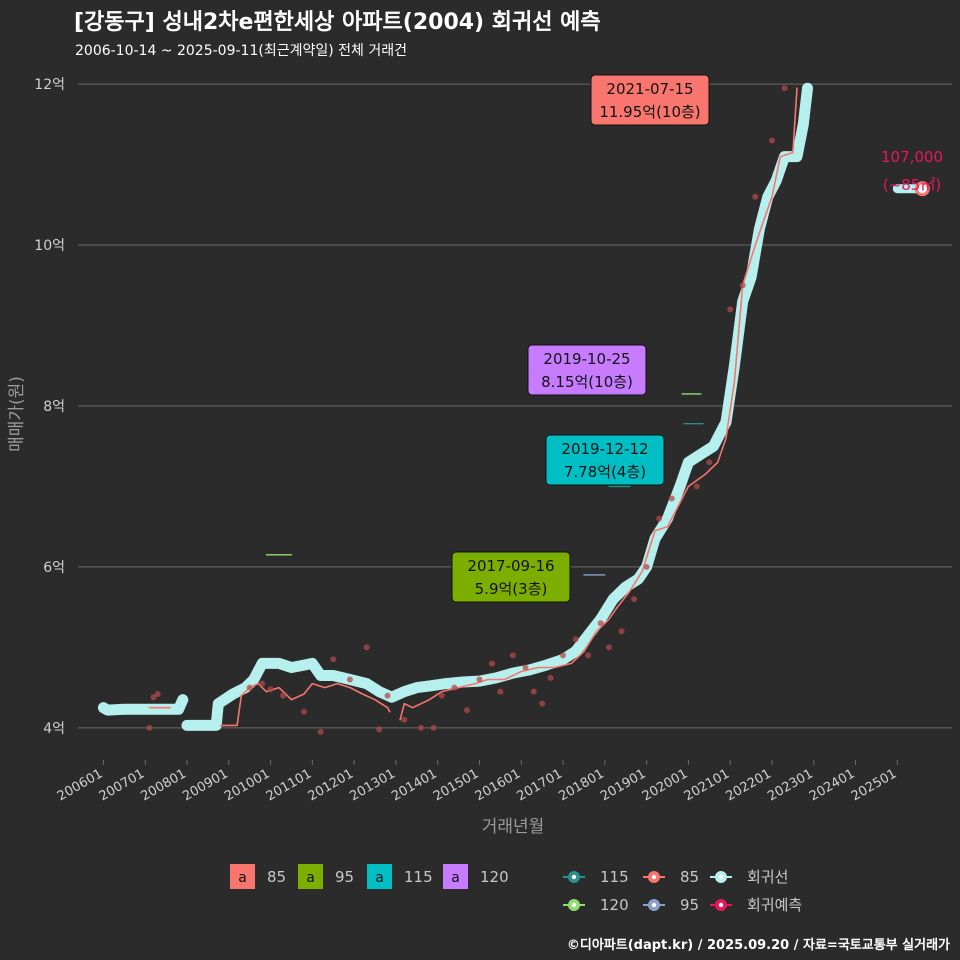 This screenshot has width=960, height=960. Describe the element at coordinates (49, 246) in the screenshot. I see `y-tick-label: 10억` at that location.